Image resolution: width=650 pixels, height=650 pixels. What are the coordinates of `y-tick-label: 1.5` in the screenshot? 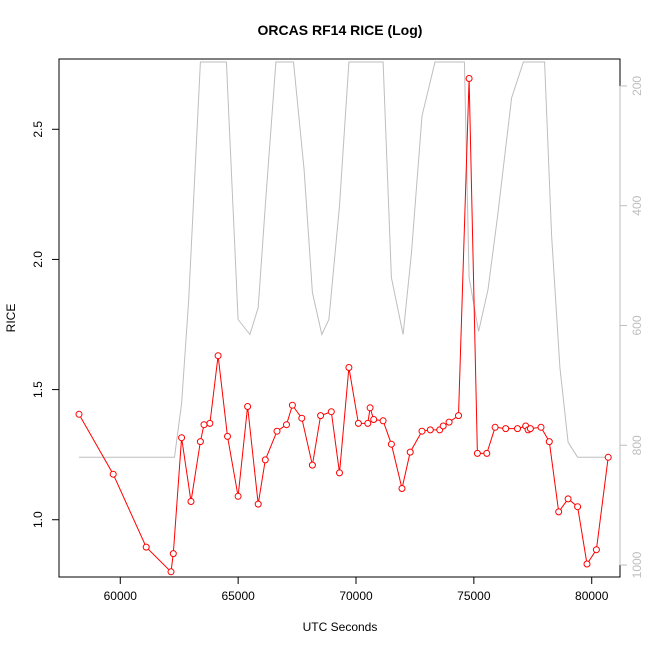 It's located at (38, 389).